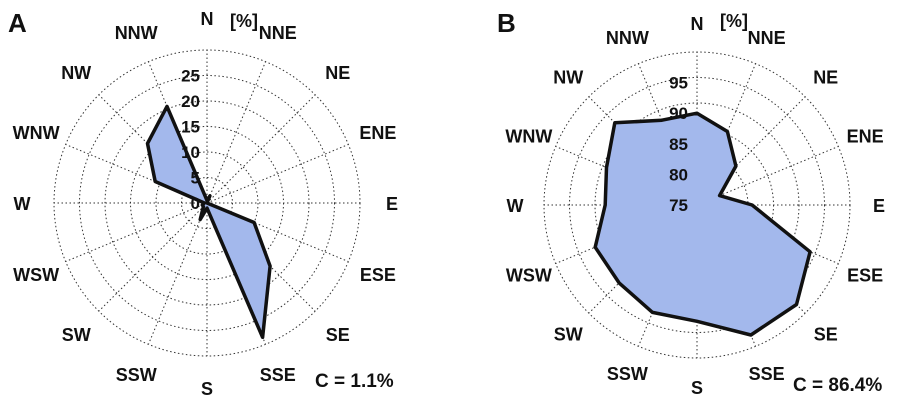 This screenshot has width=900, height=403. I want to click on panel-label: A, so click(17, 23).